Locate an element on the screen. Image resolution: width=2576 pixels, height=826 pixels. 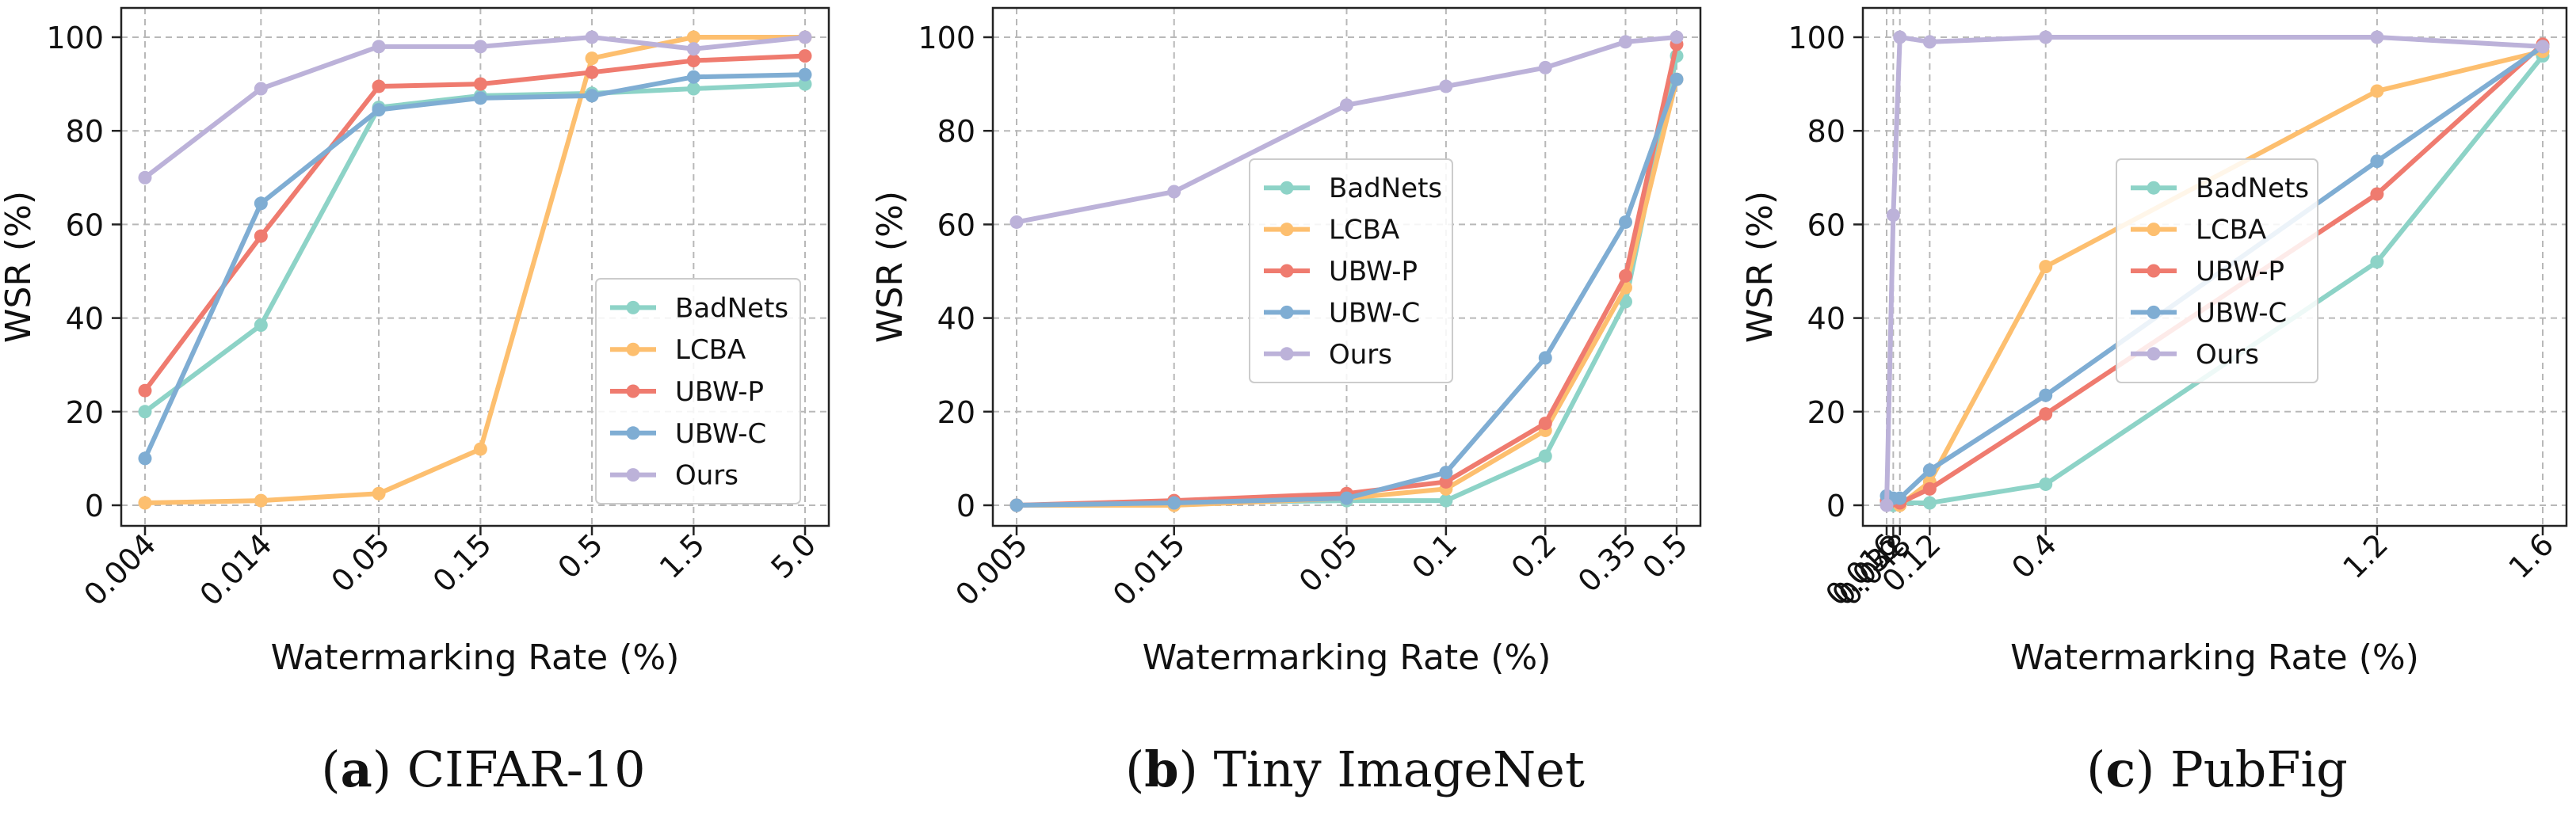
x-tick-label: 1.6 is located at coordinates (2531, 556).